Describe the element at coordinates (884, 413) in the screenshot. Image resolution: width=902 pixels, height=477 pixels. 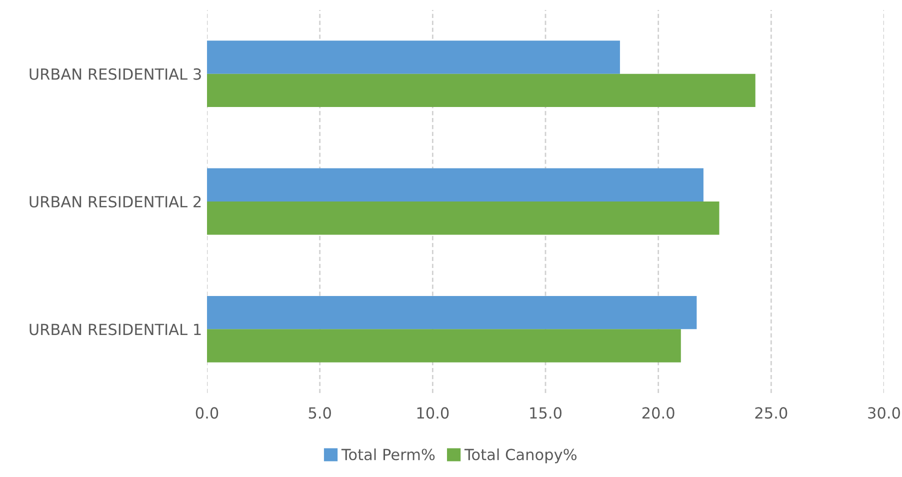
I see `x-tick-label: 30.0` at that location.